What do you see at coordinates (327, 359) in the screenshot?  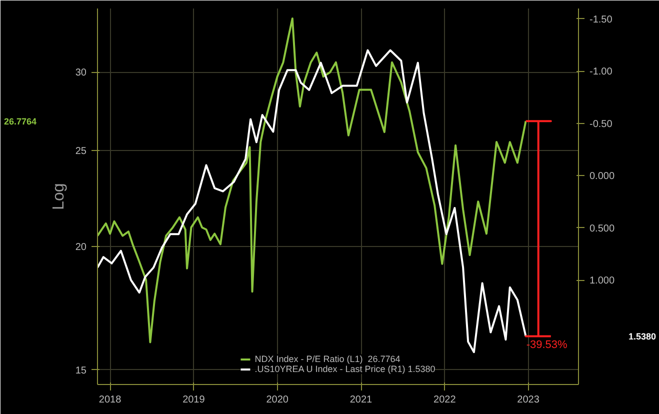 I see `legend-label: NDX Index - P/E Ratio (L1) 26.7764` at bounding box center [327, 359].